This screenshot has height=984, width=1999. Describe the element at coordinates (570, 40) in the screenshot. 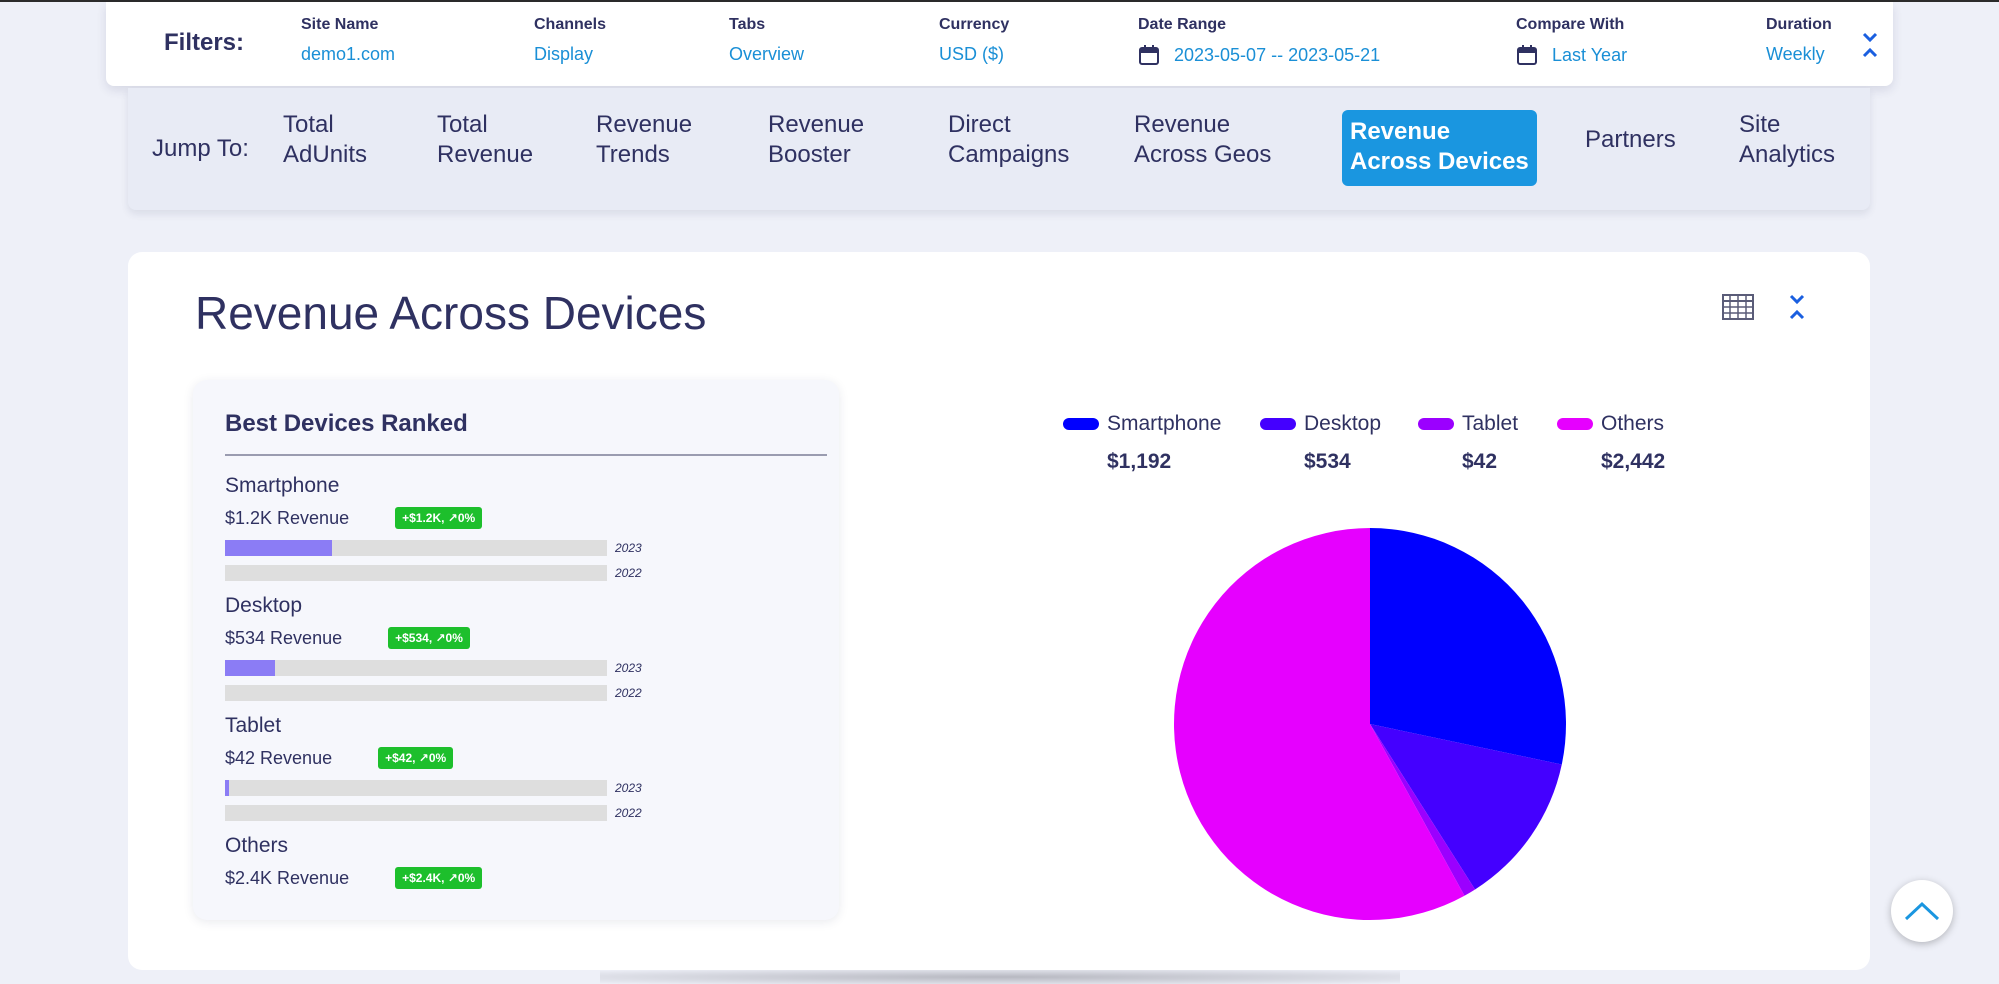

I see `filter-channels: Channels Display` at that location.